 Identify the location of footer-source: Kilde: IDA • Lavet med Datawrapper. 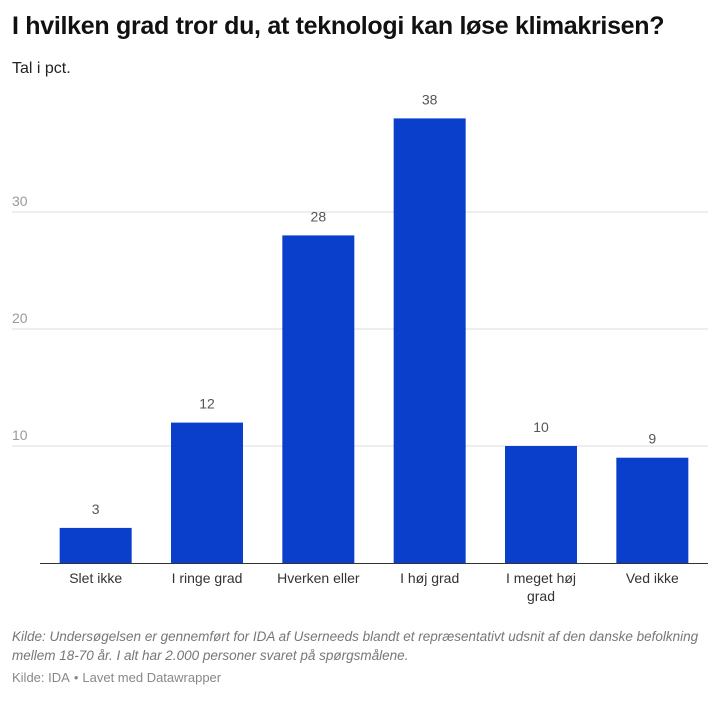
(116, 677).